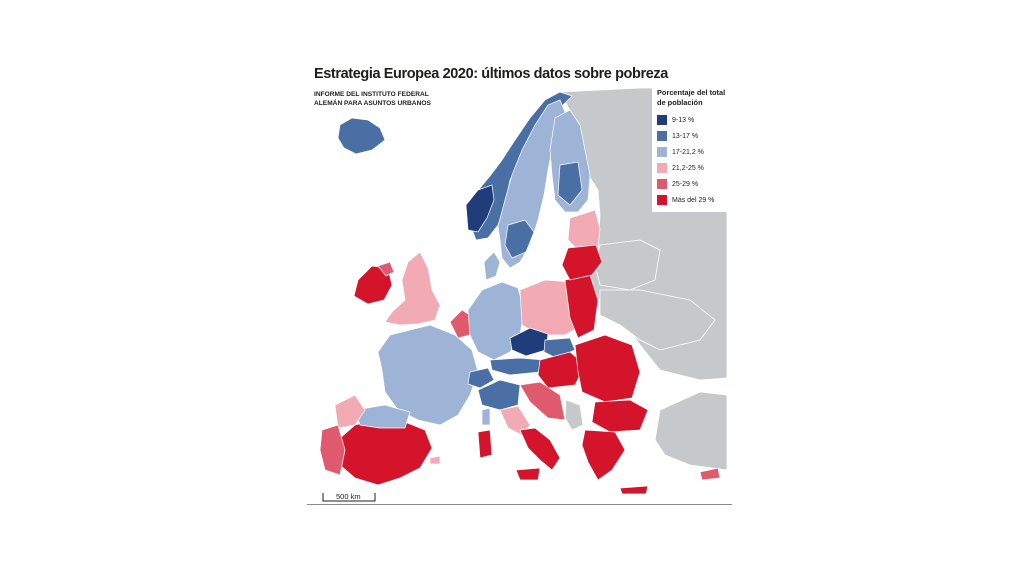 Image resolution: width=1024 pixels, height=576 pixels. I want to click on greece-region, so click(603, 455).